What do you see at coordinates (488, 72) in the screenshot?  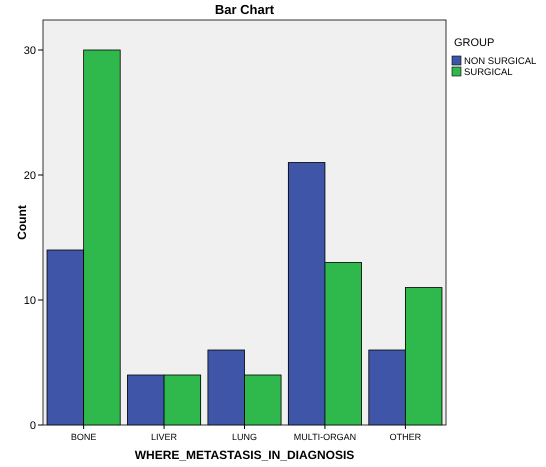 I see `legend-label: SURGICAL` at bounding box center [488, 72].